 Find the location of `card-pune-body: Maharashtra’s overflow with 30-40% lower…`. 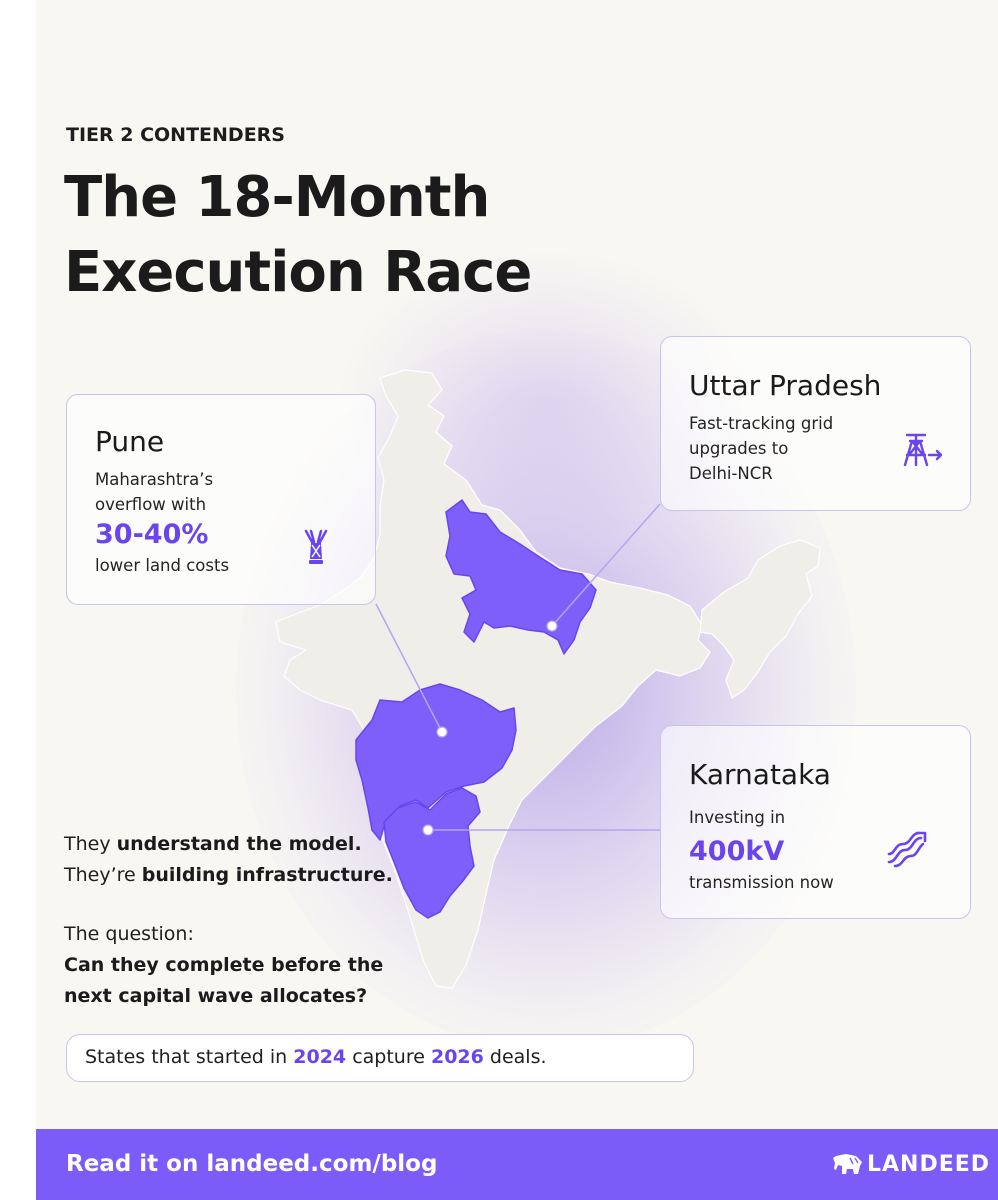

card-pune-body: Maharashtra’s overflow with 30-40% lower… is located at coordinates (162, 522).